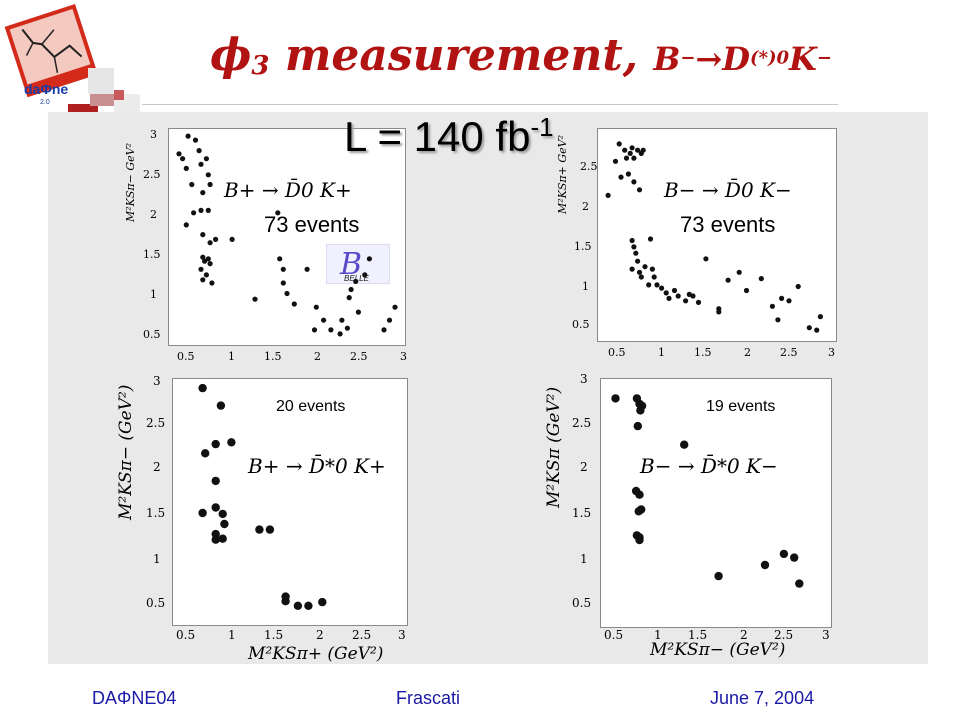  What do you see at coordinates (288, 190) in the screenshot?
I see `p1-decay-label: B+ → D̄0 K+` at bounding box center [288, 190].